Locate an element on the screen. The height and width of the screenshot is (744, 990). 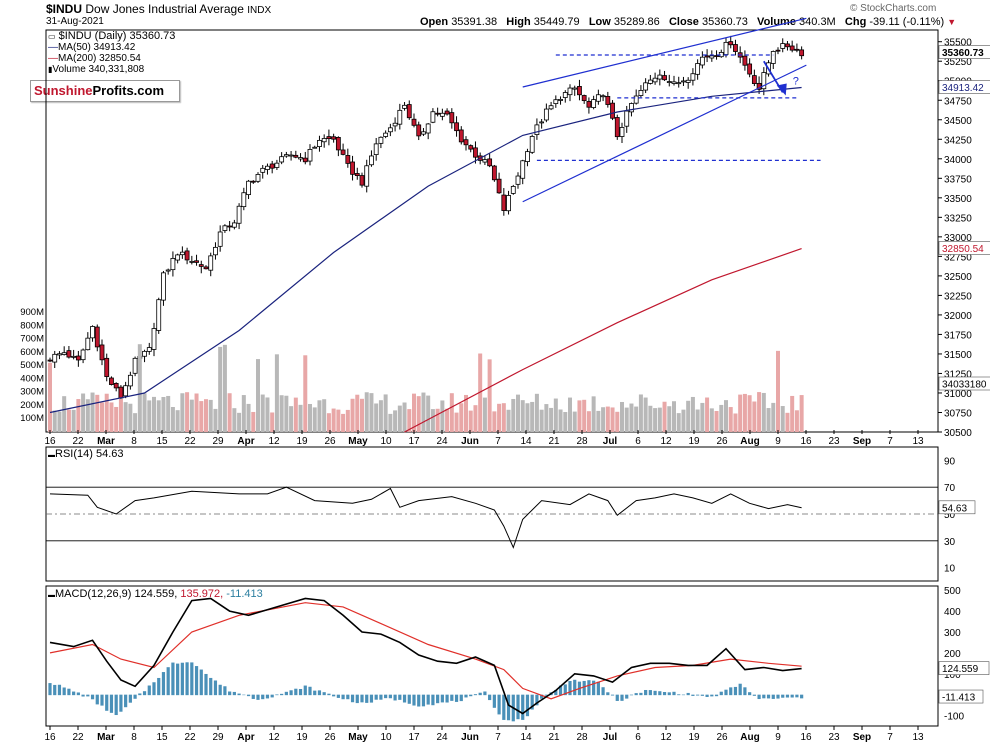
x-tick-label: 23 is located at coordinates (834, 737).